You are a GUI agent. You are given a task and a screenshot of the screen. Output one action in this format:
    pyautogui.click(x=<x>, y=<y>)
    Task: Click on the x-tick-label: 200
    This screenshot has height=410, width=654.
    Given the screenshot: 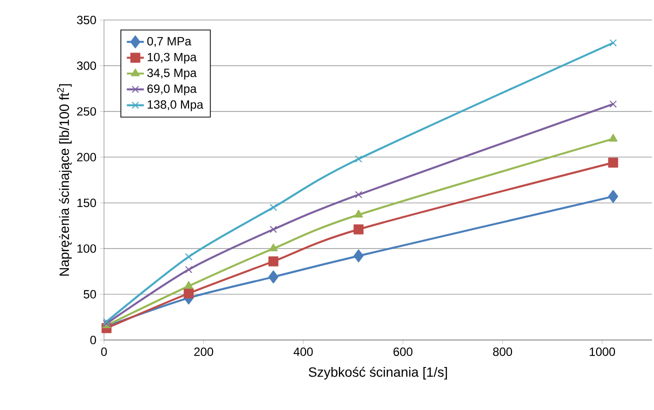 What is the action you would take?
    pyautogui.click(x=204, y=352)
    